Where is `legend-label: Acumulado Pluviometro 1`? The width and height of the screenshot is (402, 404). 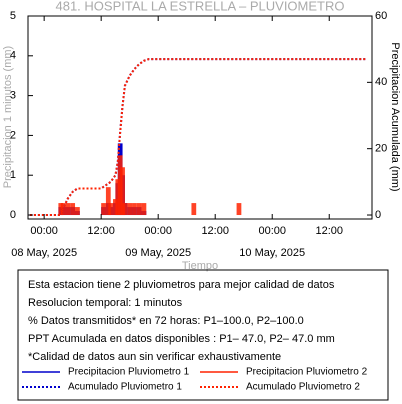 legend-label: Acumulado Pluviometro 1 is located at coordinates (125, 387).